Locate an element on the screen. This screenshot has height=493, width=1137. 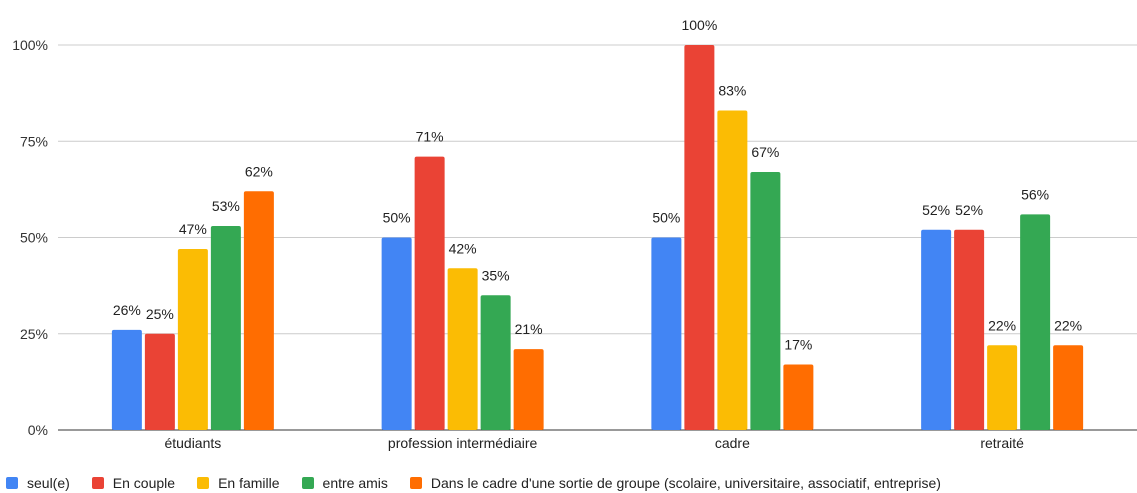
data-label: 56% is located at coordinates (1035, 194).